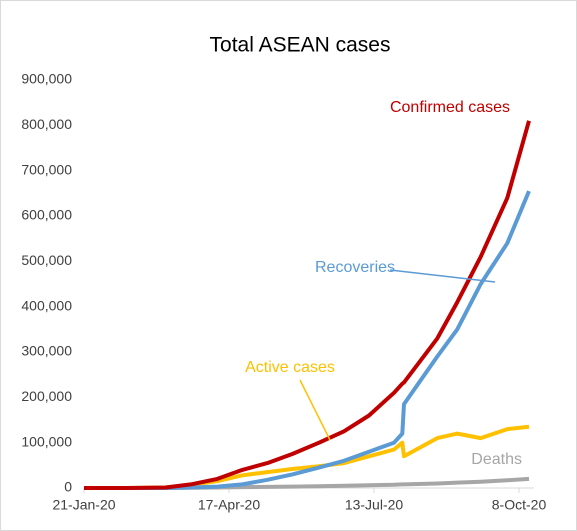 Image resolution: width=577 pixels, height=531 pixels. What do you see at coordinates (46, 396) in the screenshot?
I see `y-tick-label: 200,000` at bounding box center [46, 396].